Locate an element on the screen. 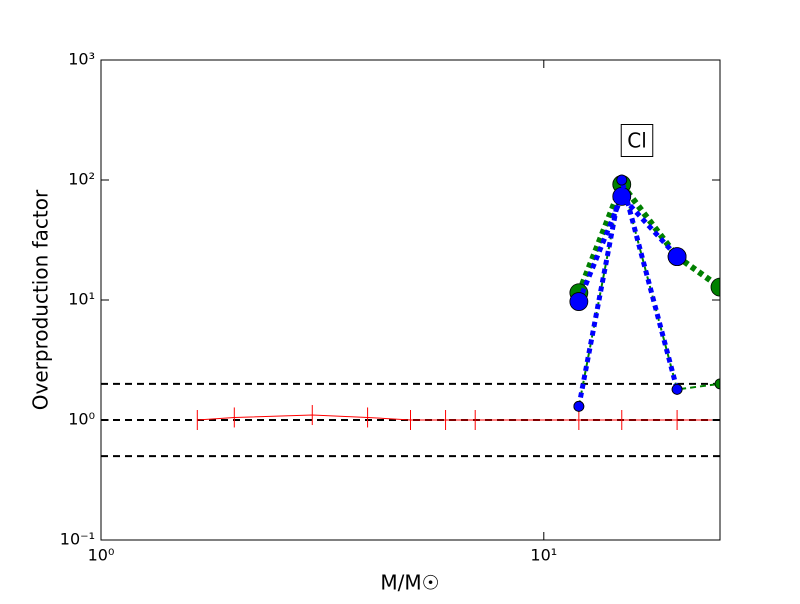  x-axis-label: M/M☉ is located at coordinates (409, 583).